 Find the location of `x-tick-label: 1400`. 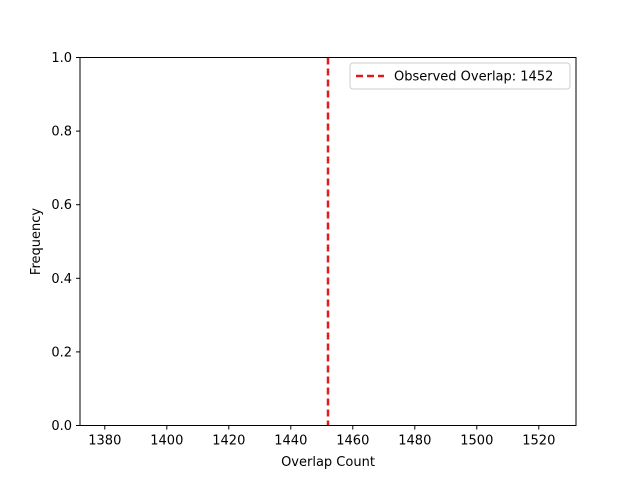

x-tick-label: 1400 is located at coordinates (166, 441).